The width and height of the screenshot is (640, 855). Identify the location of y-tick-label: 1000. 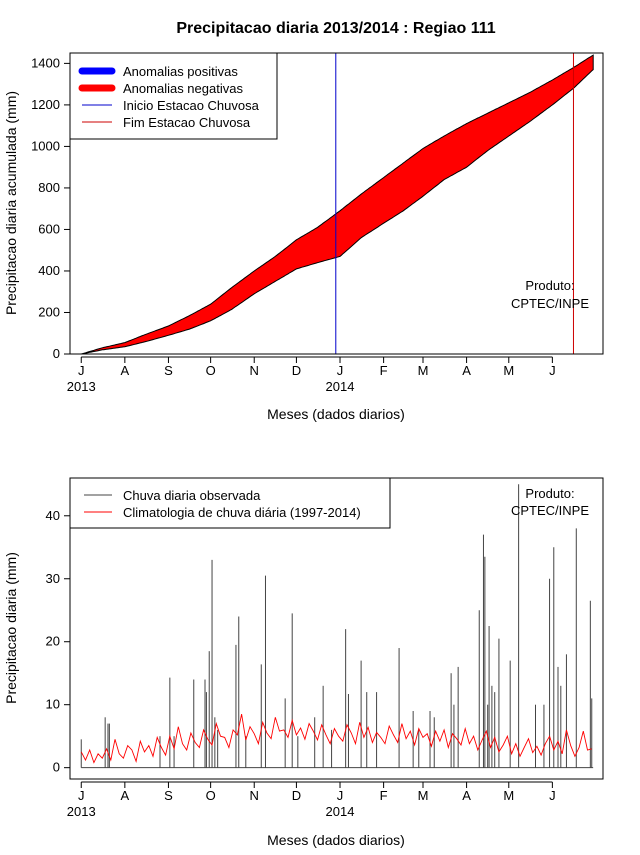
(45, 145).